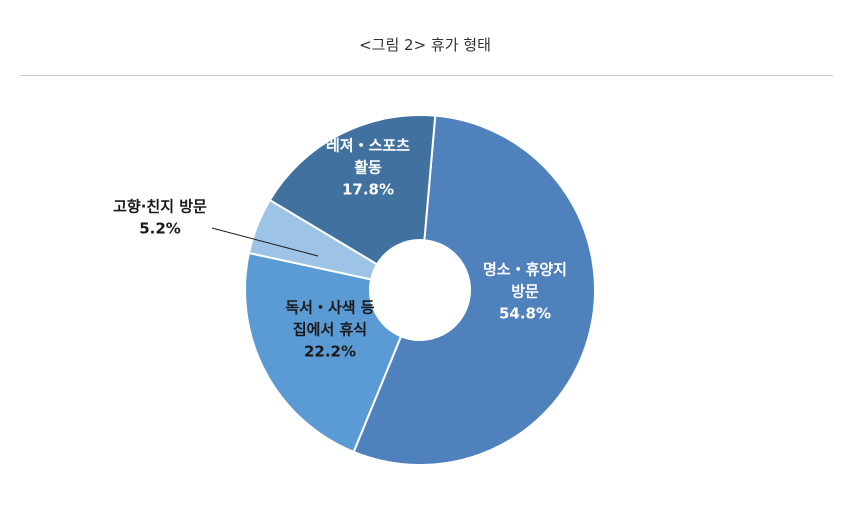 The height and width of the screenshot is (506, 850). I want to click on slice-value-label-3: 17.8%, so click(368, 190).